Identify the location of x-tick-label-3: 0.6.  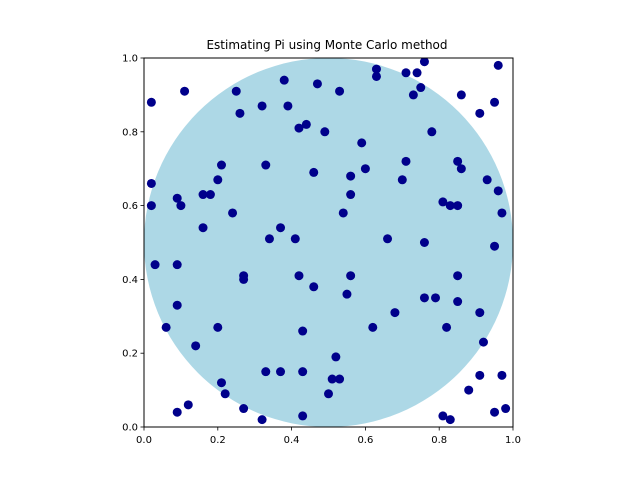
(365, 440).